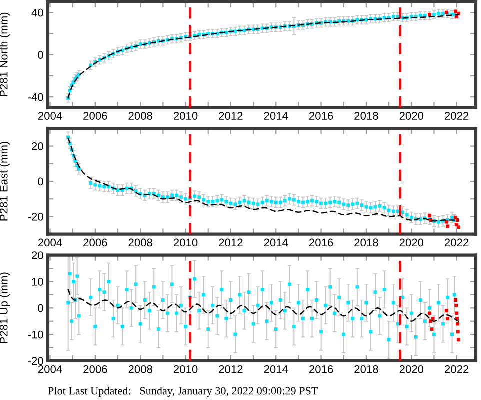  What do you see at coordinates (5, 308) in the screenshot?
I see `y-axis-title: P281 Up (mm)` at bounding box center [5, 308].